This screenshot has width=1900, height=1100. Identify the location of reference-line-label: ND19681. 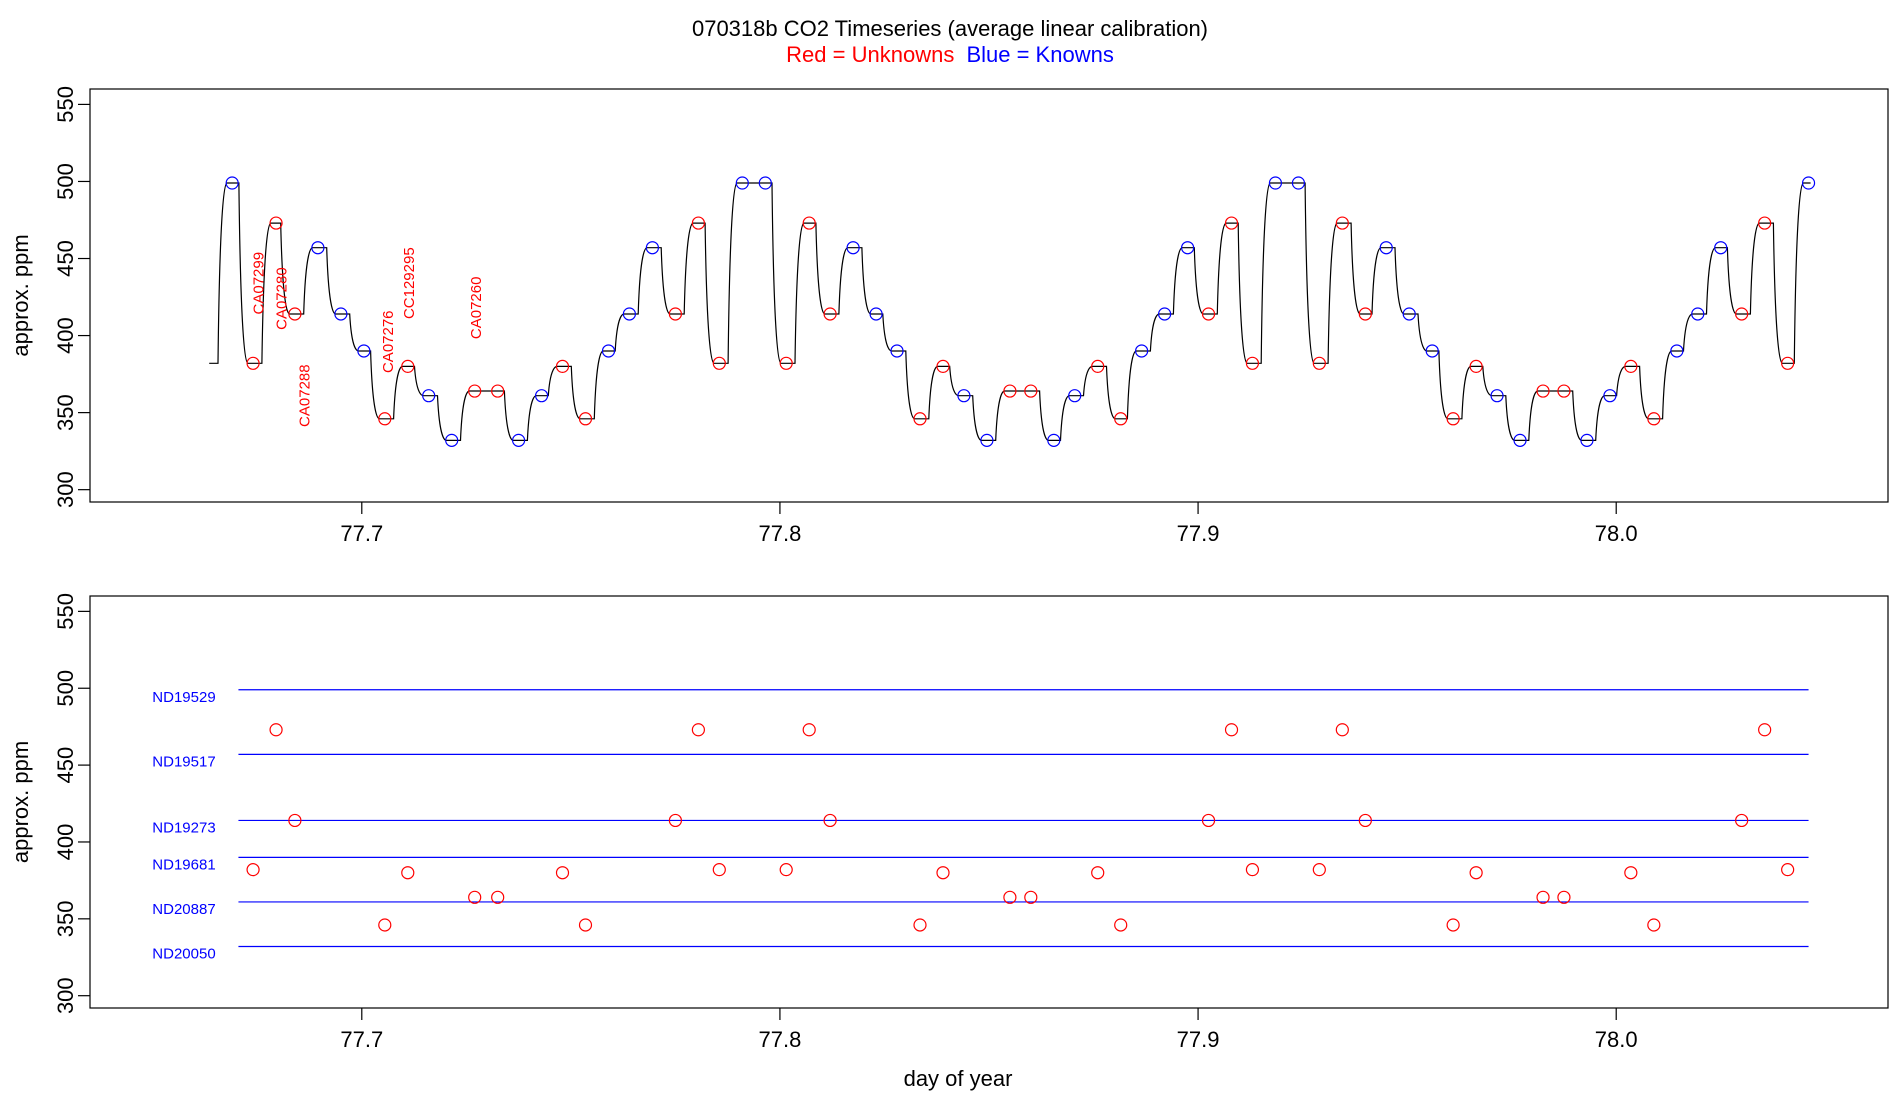
(183, 864).